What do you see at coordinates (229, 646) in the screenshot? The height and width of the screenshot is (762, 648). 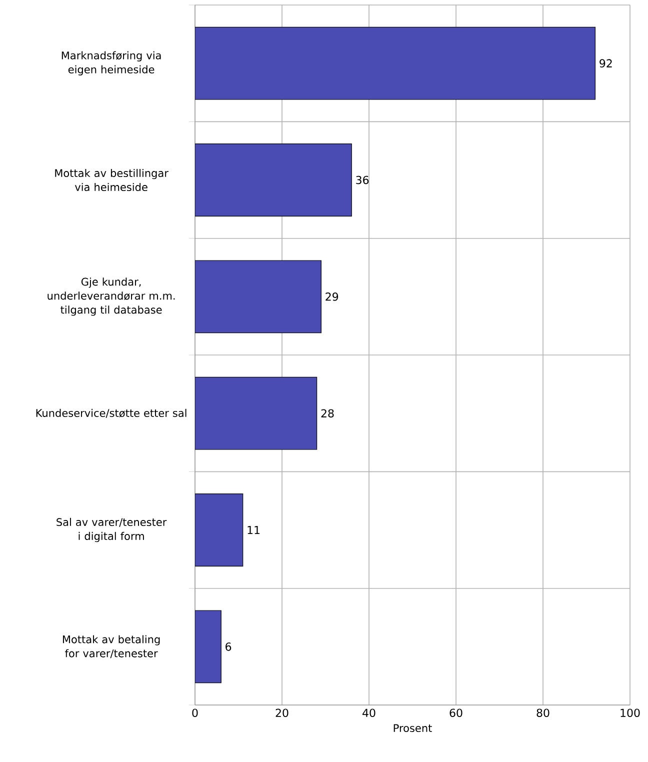 I see `data-label: 6` at bounding box center [229, 646].